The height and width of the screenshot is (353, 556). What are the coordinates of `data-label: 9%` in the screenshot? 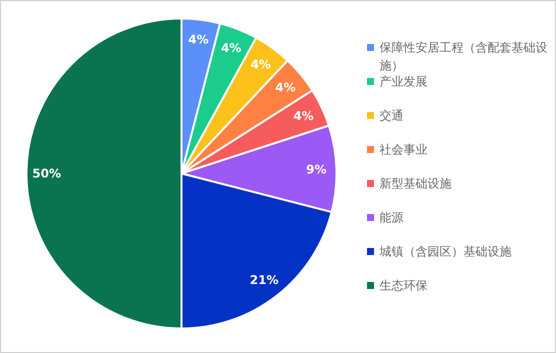 It's located at (316, 169).